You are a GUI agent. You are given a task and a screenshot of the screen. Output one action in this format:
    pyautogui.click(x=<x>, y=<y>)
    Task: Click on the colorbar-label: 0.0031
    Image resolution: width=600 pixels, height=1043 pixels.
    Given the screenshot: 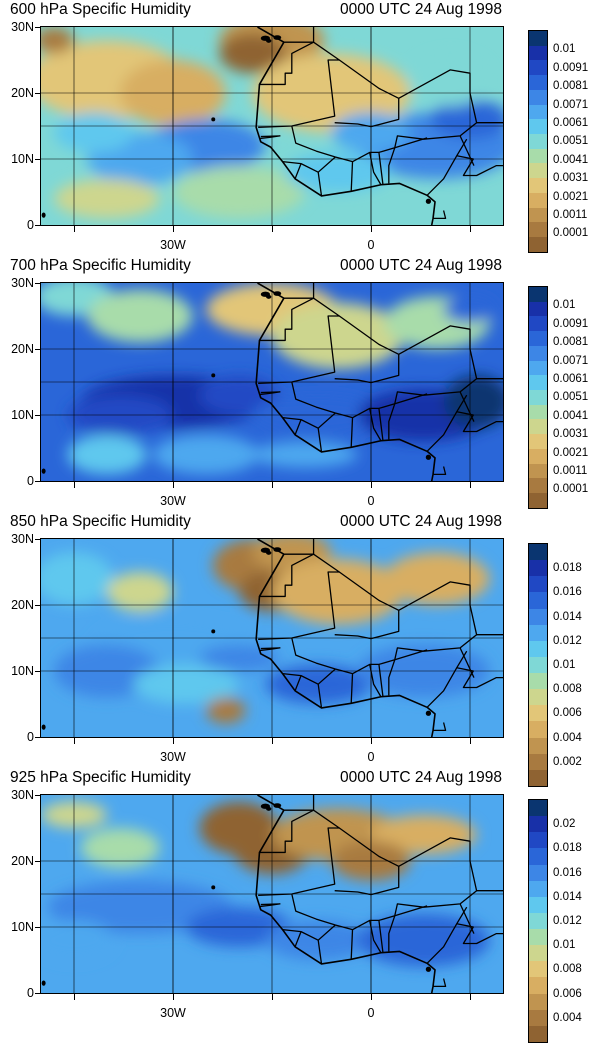 What is the action you would take?
    pyautogui.click(x=571, y=434)
    